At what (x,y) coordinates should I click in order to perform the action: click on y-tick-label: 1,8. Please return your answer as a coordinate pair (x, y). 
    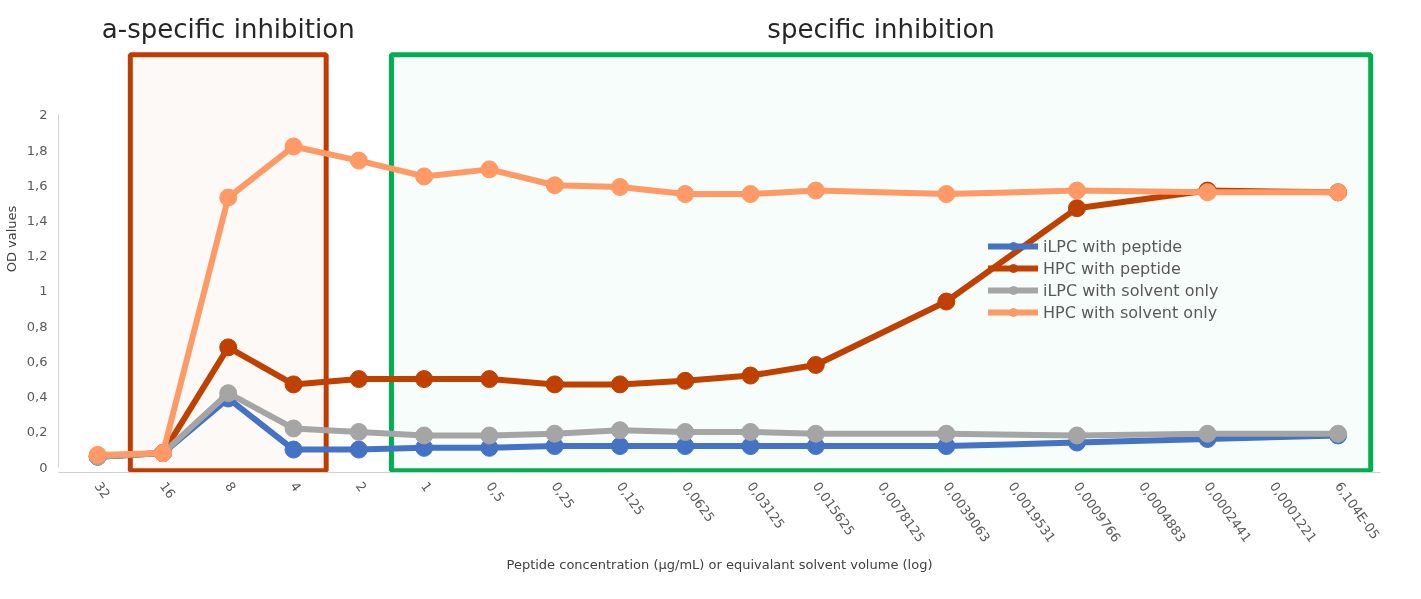
    Looking at the image, I should click on (37, 150).